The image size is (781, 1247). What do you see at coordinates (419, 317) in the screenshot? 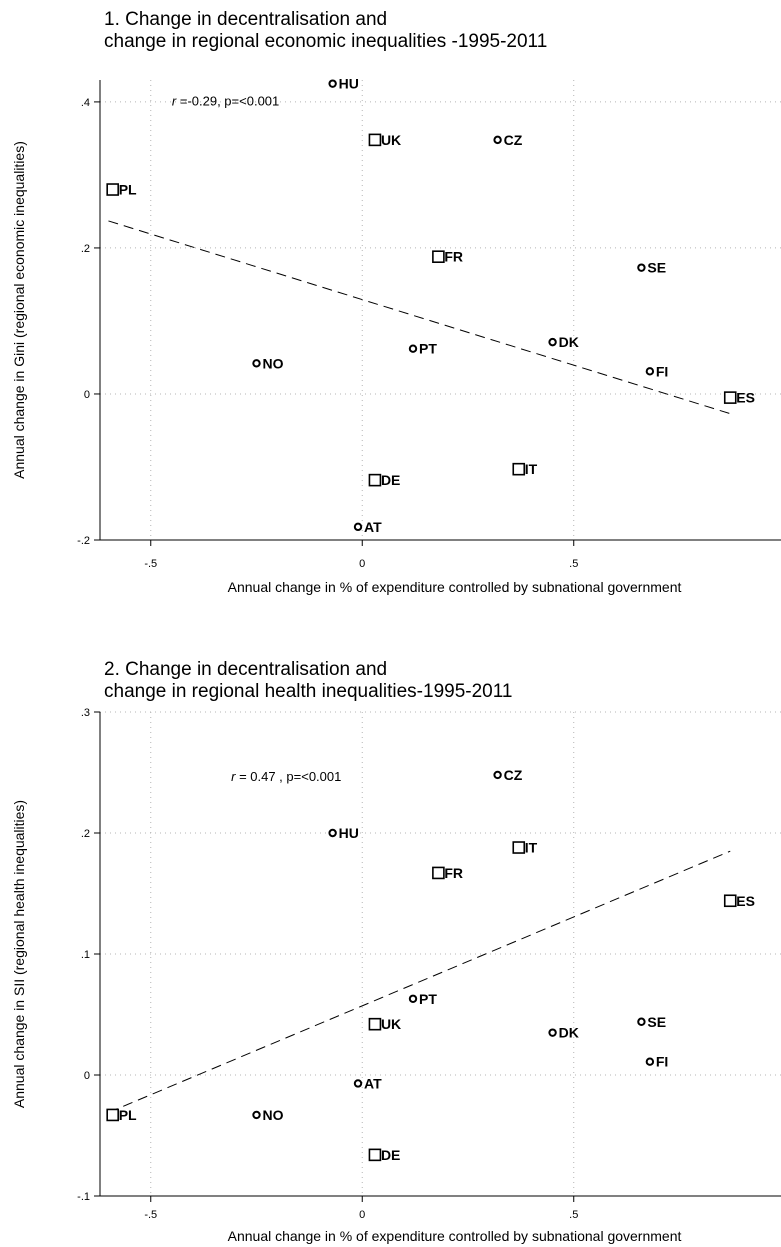
I see `fitted-line` at bounding box center [419, 317].